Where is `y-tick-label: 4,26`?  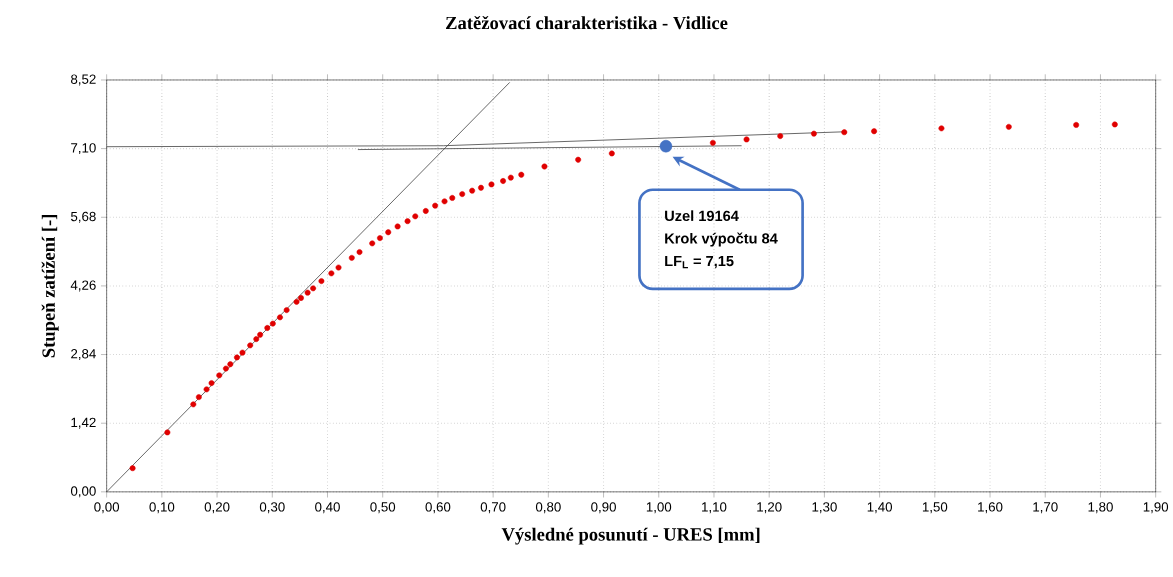
y-tick-label: 4,26 is located at coordinates (83, 286).